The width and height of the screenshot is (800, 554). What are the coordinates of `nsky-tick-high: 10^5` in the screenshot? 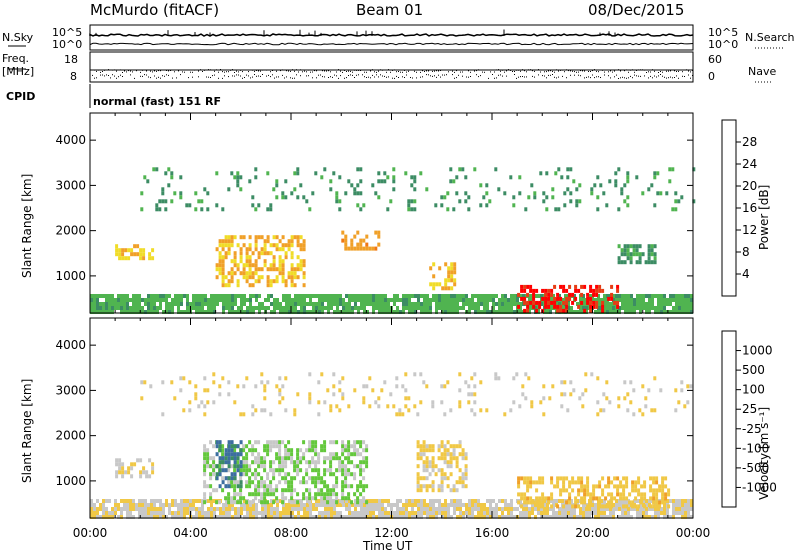 It's located at (67, 32).